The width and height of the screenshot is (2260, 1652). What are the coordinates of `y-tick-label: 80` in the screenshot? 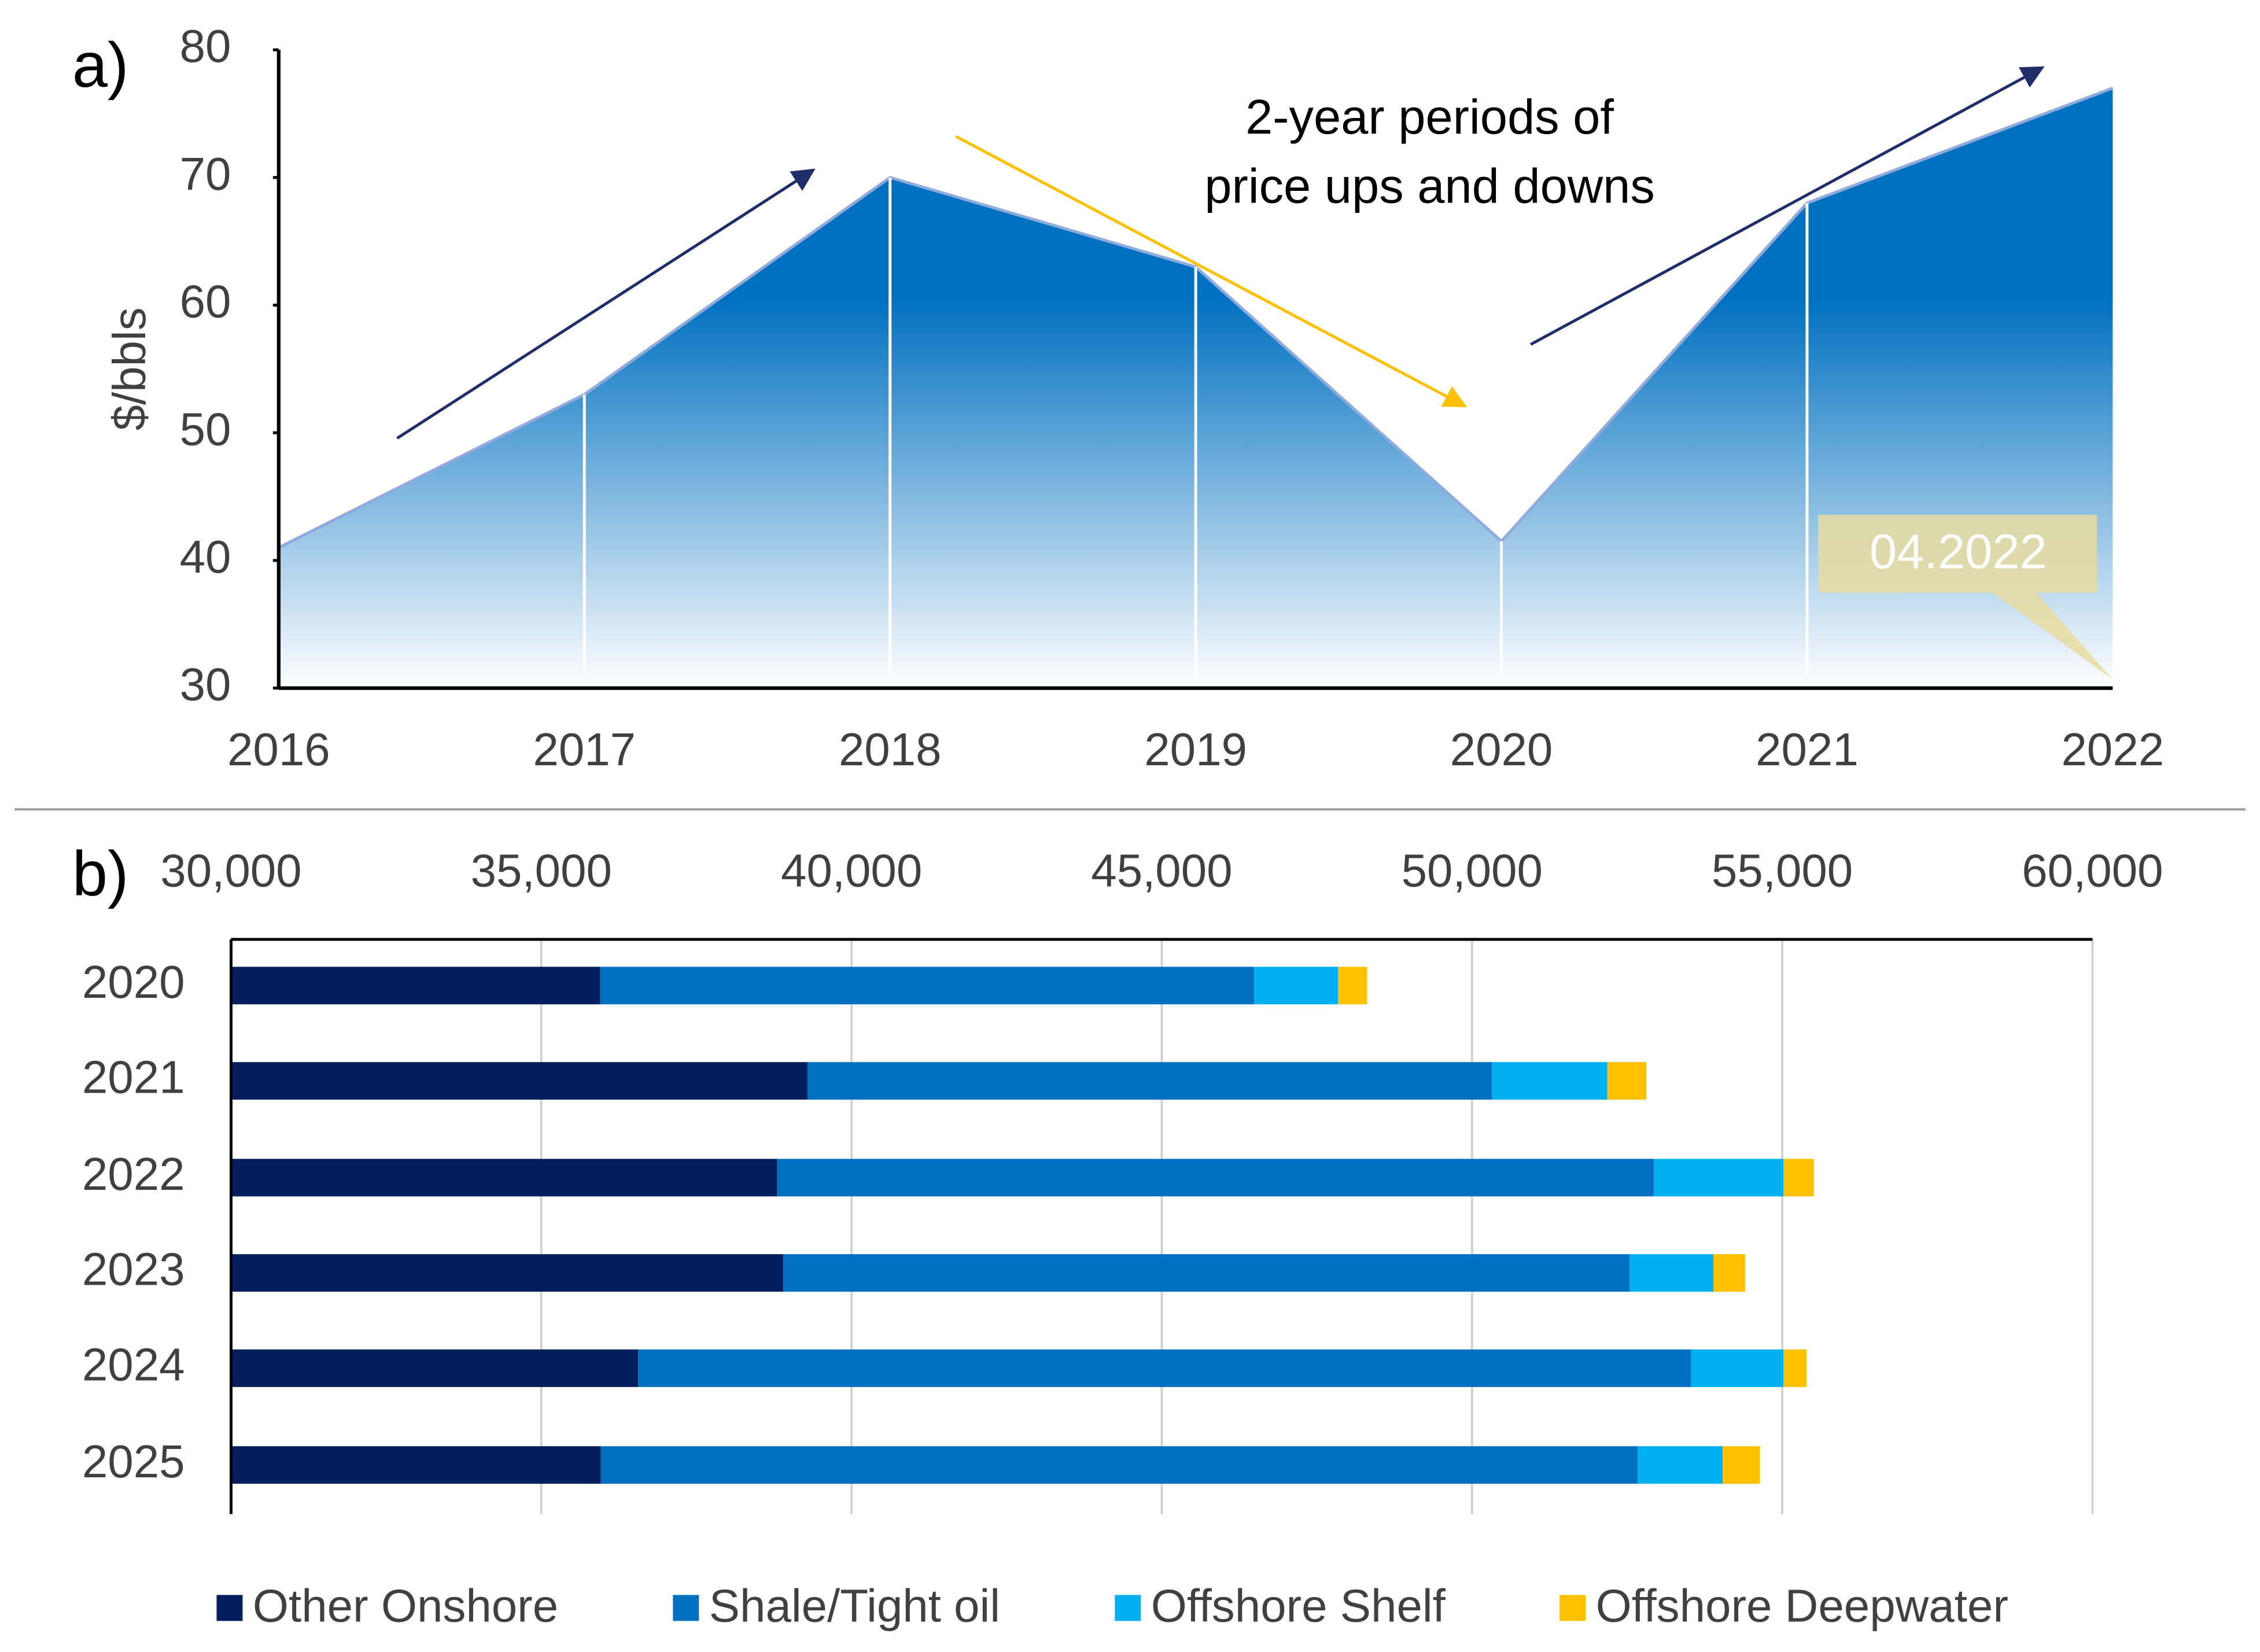 It's located at (206, 46).